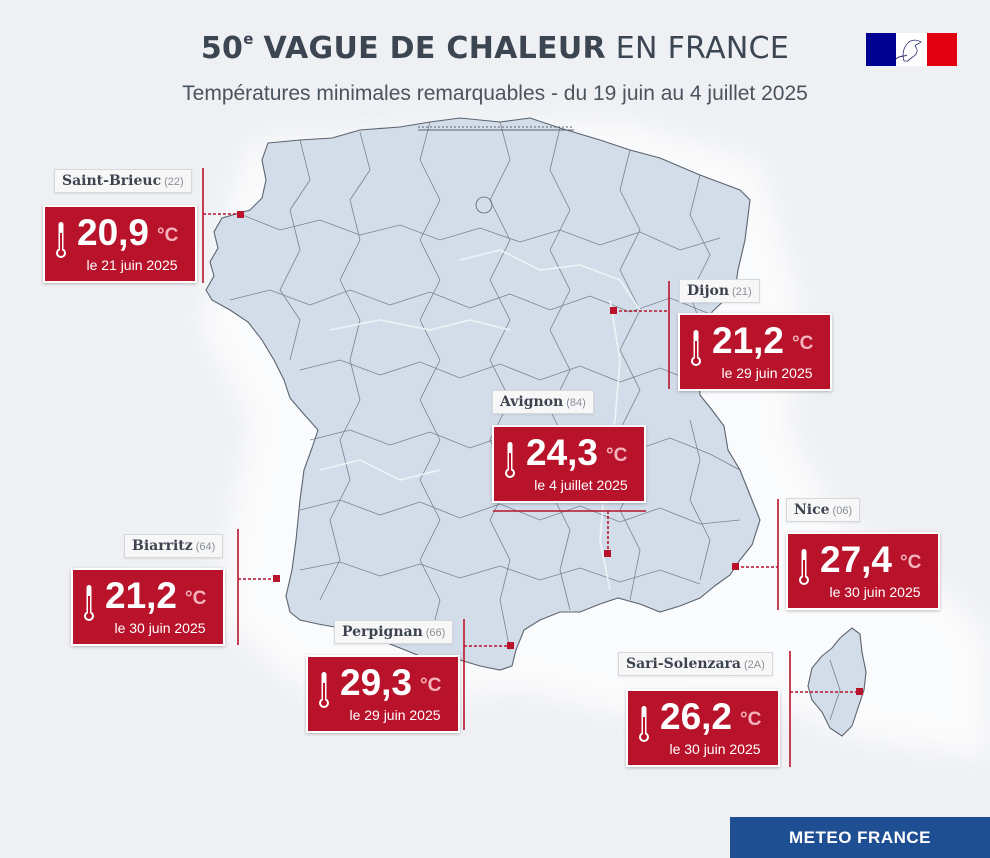 The width and height of the screenshot is (990, 858). I want to click on temperature-value: 26,2 °C, so click(711, 716).